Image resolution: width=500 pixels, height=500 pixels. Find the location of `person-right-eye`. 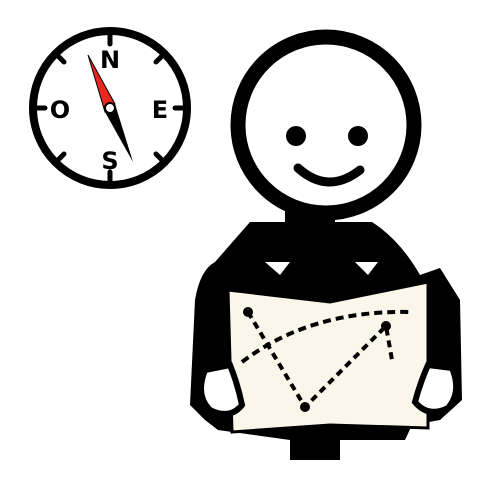

person-right-eye is located at coordinates (358, 136).